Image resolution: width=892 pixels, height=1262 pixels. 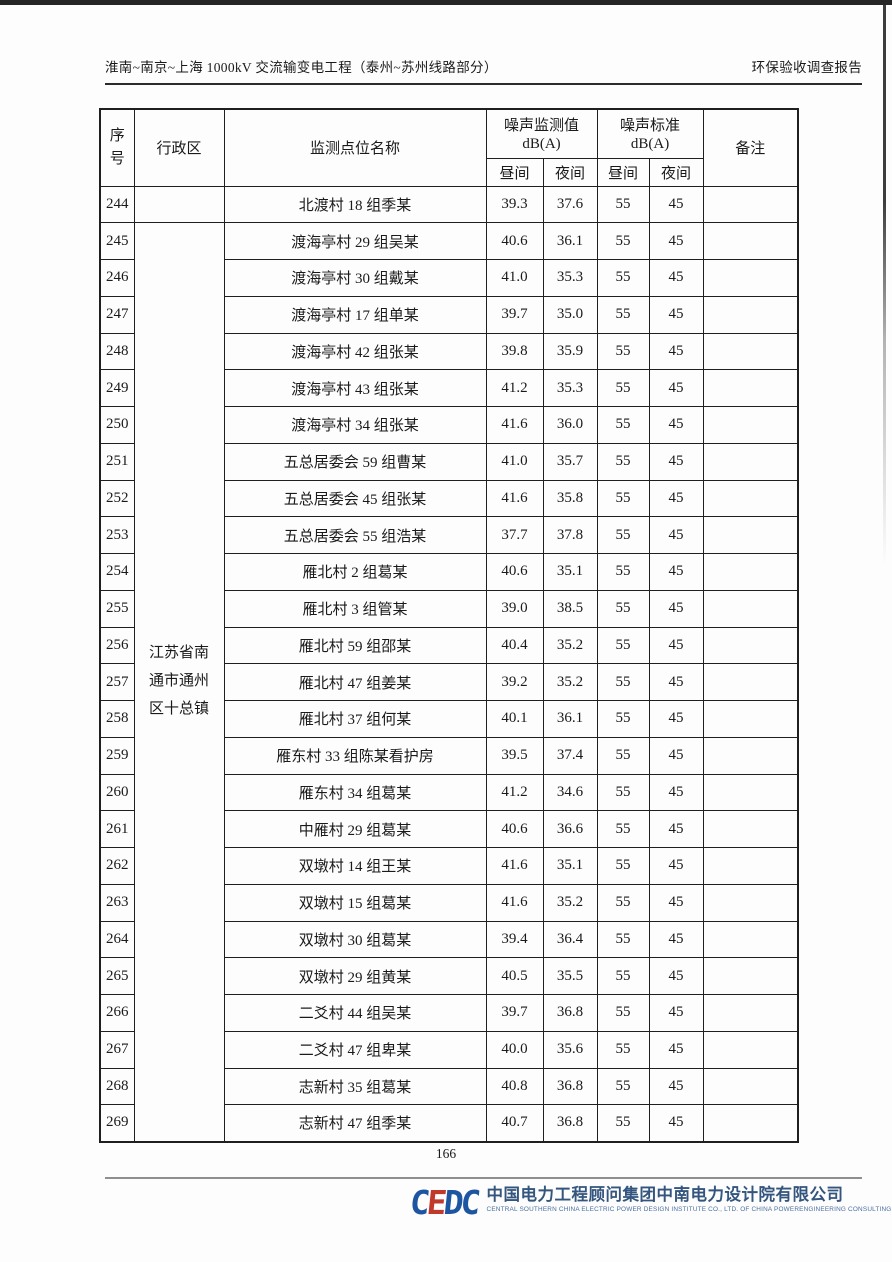 What do you see at coordinates (117, 1123) in the screenshot?
I see `cell-seq: 269` at bounding box center [117, 1123].